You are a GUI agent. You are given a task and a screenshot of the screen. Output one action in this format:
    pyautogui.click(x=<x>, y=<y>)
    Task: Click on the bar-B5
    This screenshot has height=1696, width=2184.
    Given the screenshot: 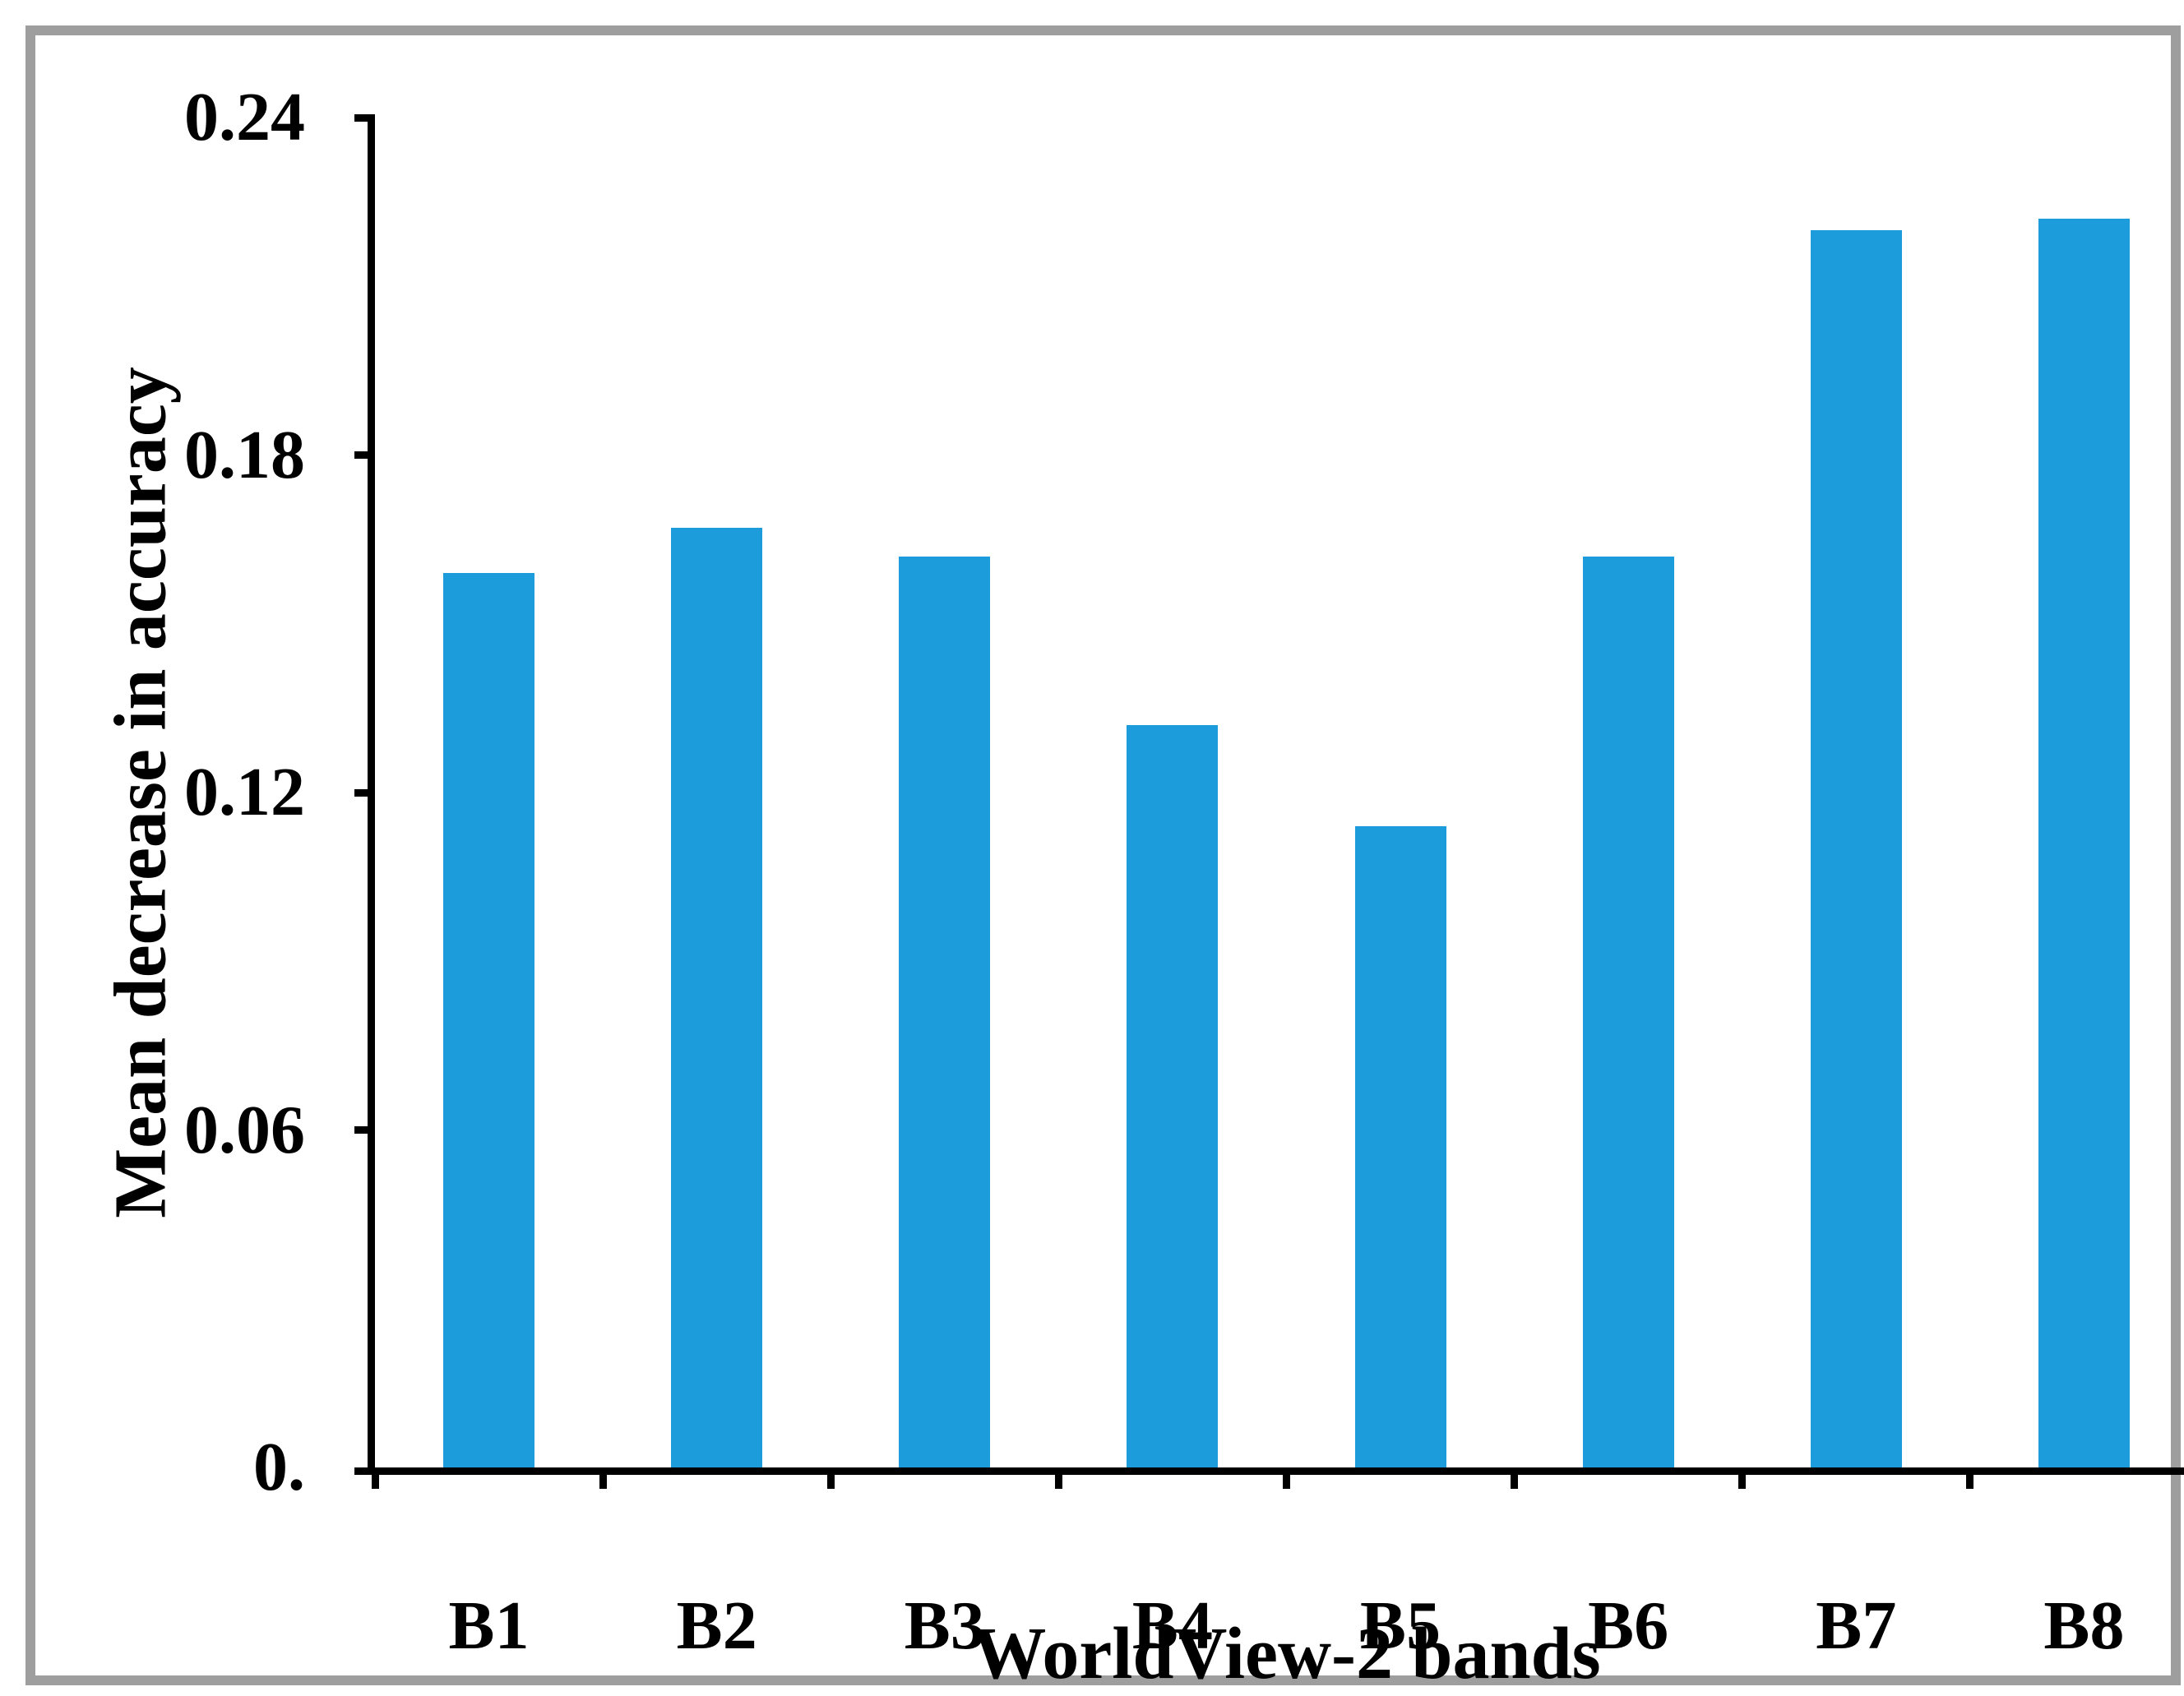 What is the action you would take?
    pyautogui.click(x=1400, y=1146)
    